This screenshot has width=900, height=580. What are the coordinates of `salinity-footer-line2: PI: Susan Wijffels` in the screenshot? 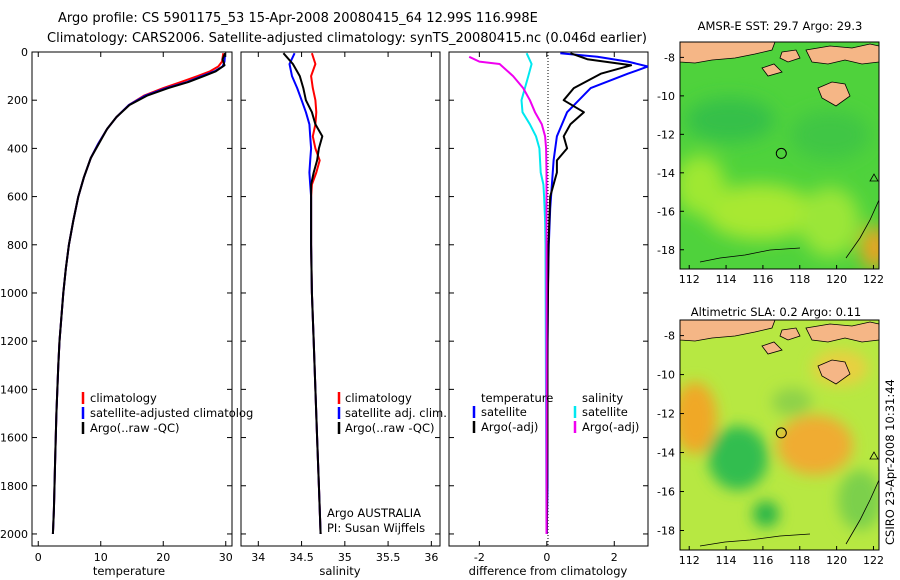 It's located at (376, 528).